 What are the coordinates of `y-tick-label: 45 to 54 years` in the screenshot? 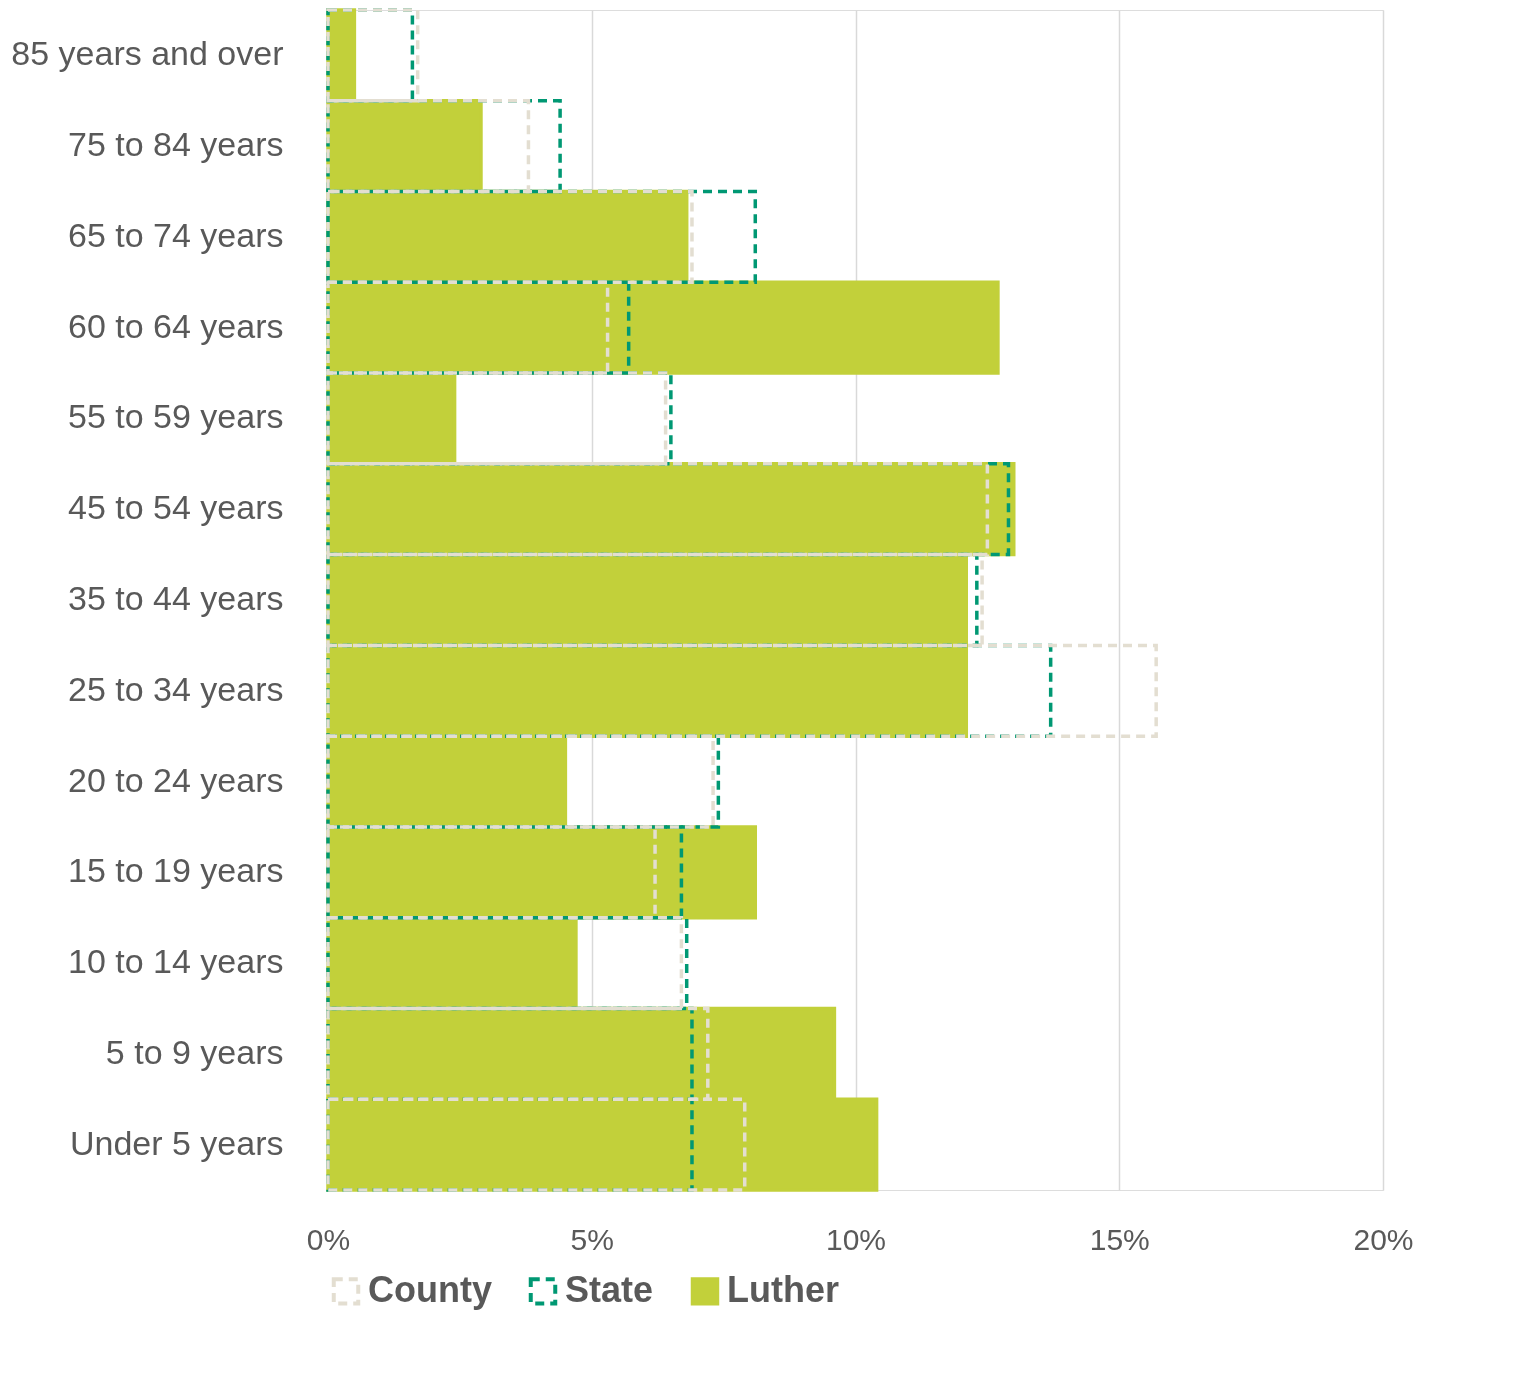 It's located at (176, 507).